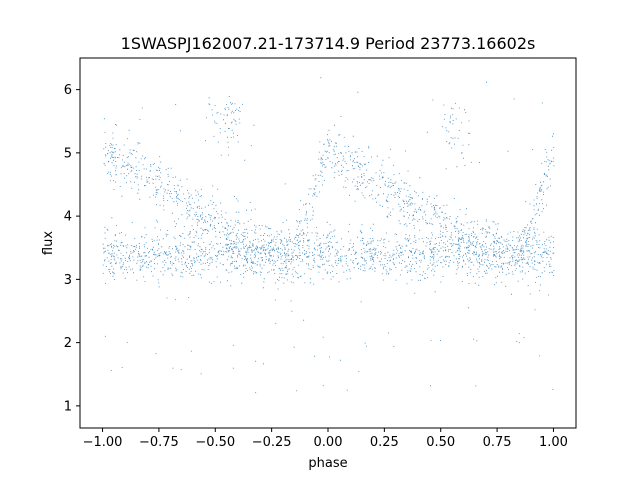 The height and width of the screenshot is (480, 640). I want to click on y-tick-label: 1, so click(68, 406).